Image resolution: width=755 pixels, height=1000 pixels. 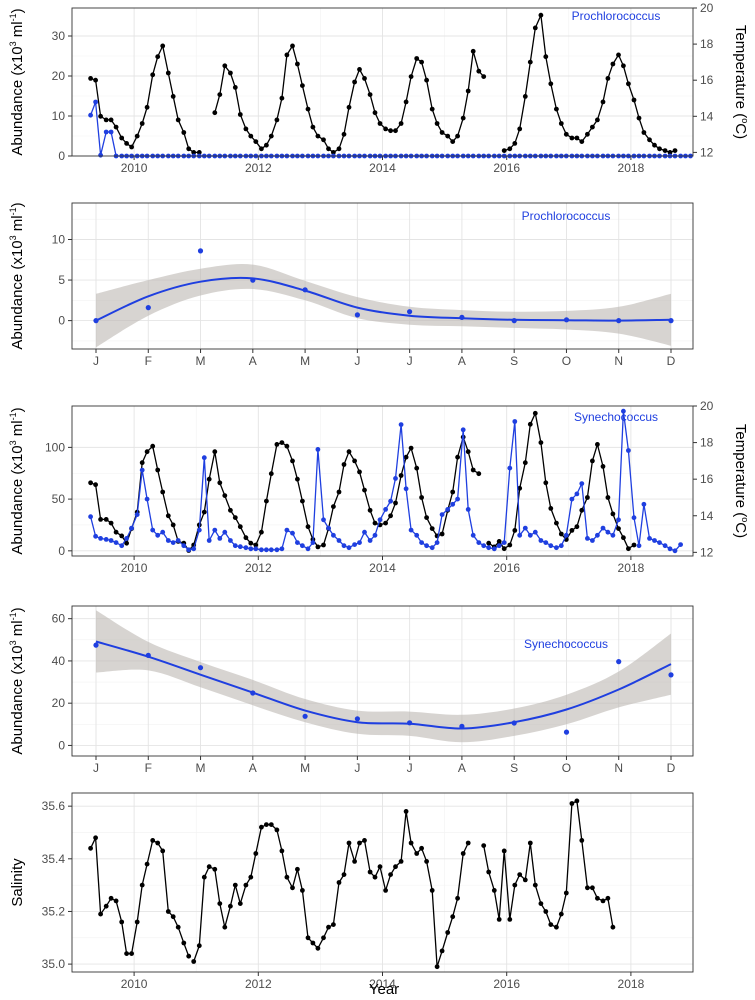 What do you see at coordinates (17, 409) in the screenshot?
I see `y-title-part: )` at bounding box center [17, 409].